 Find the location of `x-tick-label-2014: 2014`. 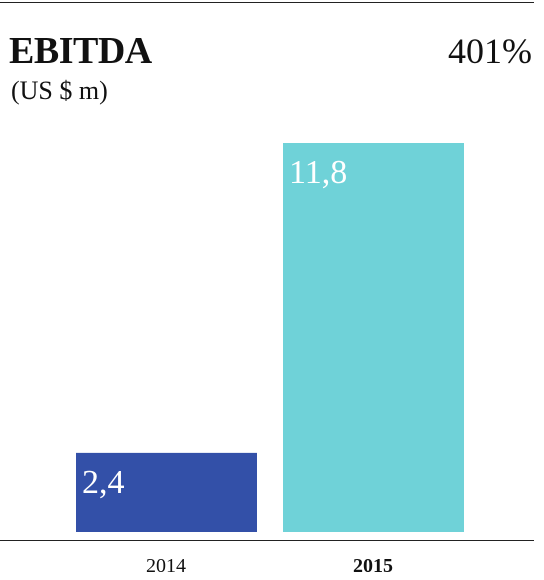

x-tick-label-2014: 2014 is located at coordinates (166, 566).